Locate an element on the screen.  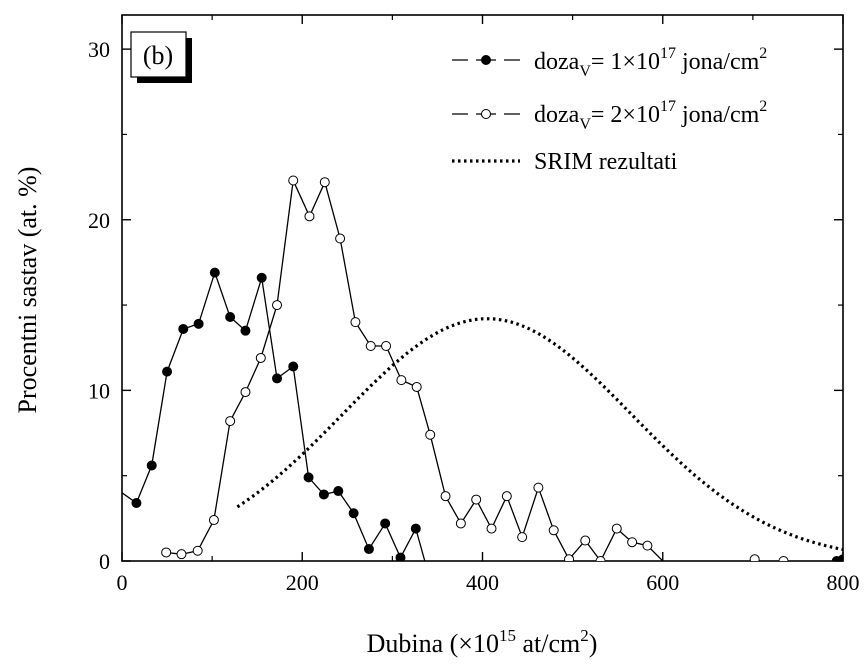
legend-entry-series-1: dozaV= 1×1017 jona/cm2 is located at coordinates (609, 62).